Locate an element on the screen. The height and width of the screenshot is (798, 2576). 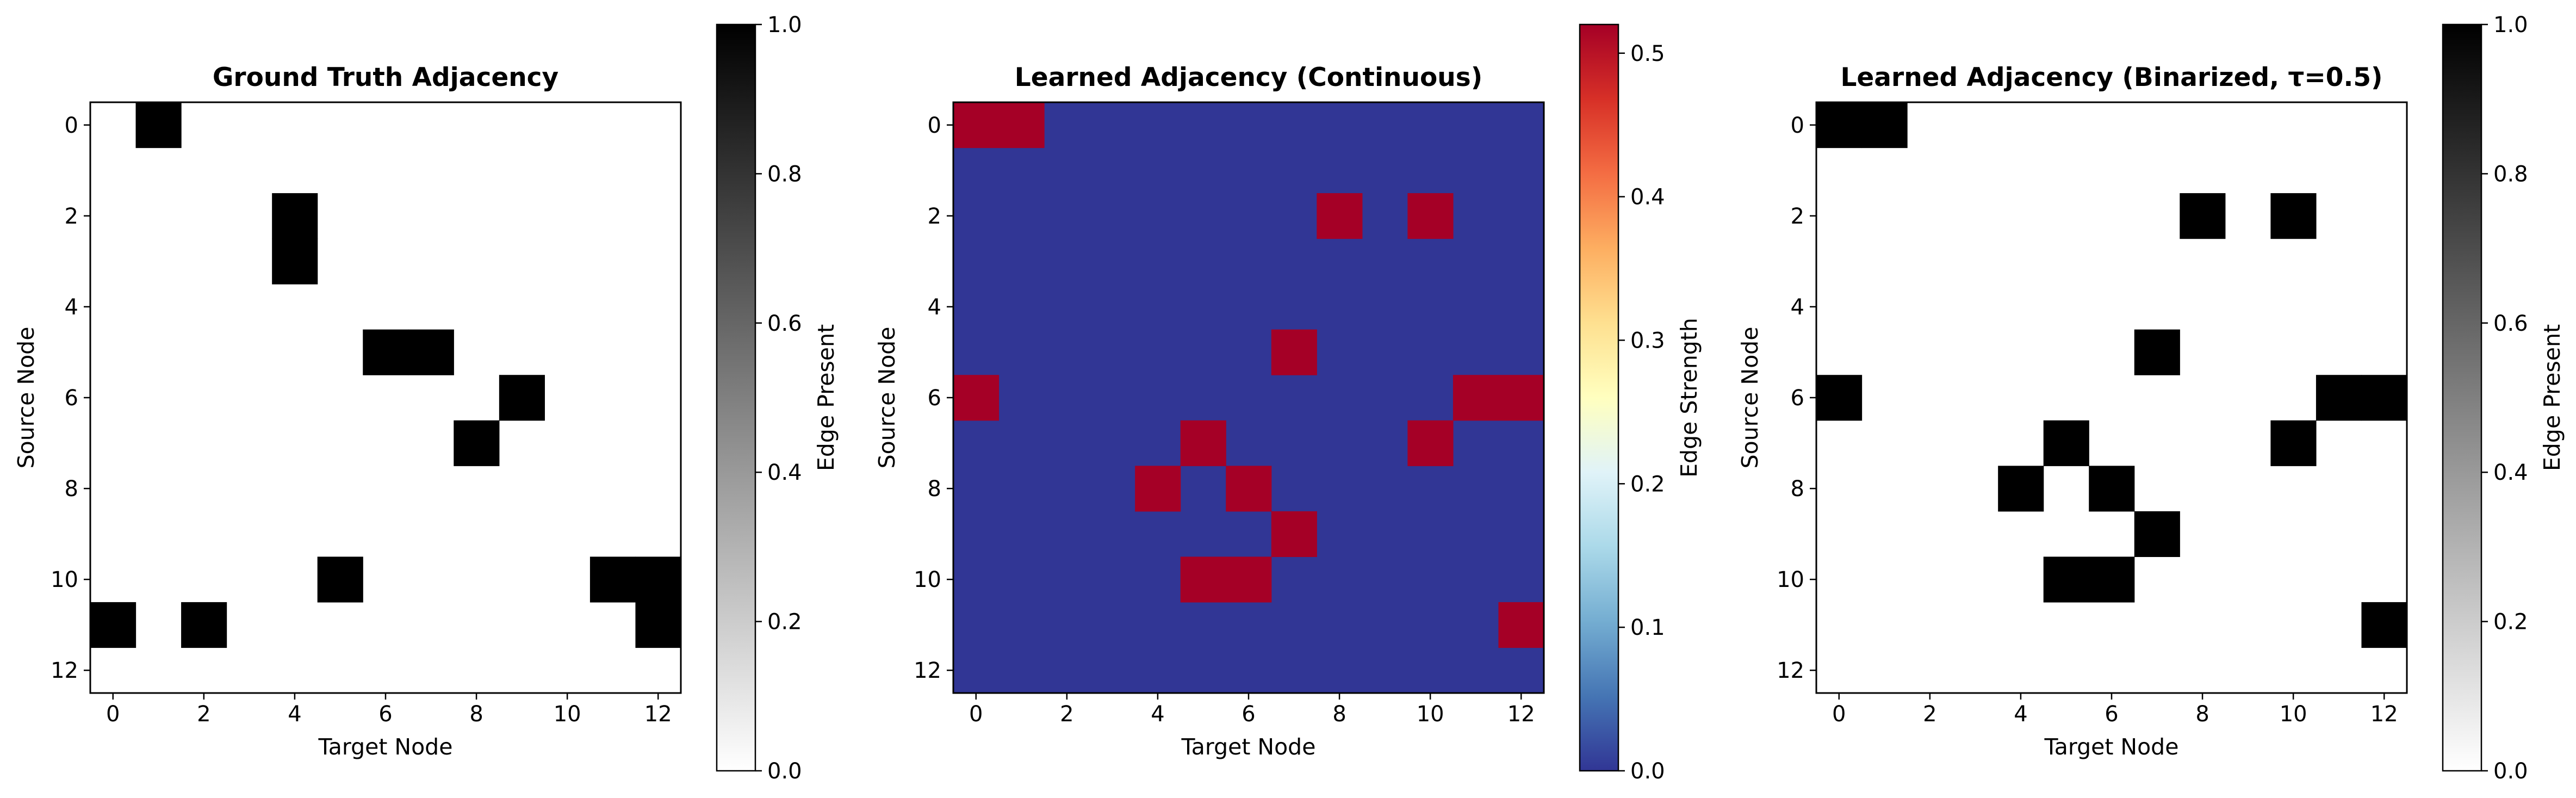
colorbar-tick-label: 0.8 is located at coordinates (2511, 175).